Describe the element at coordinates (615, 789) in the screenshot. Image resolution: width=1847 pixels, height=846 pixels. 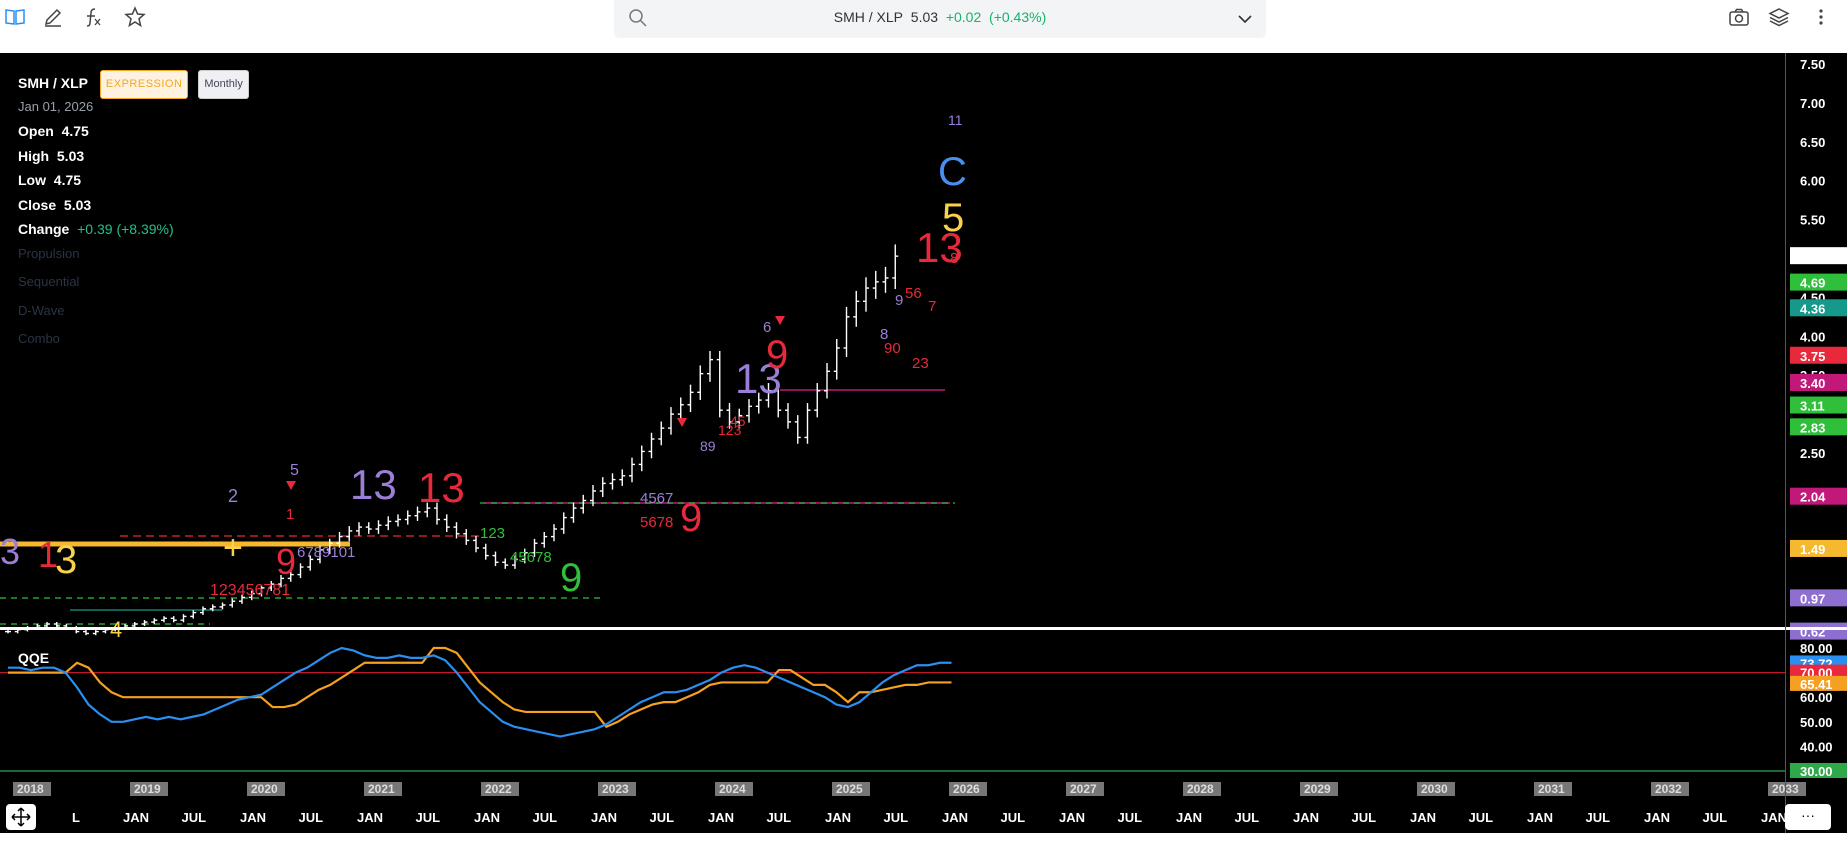
I see `year-label: 2023` at that location.